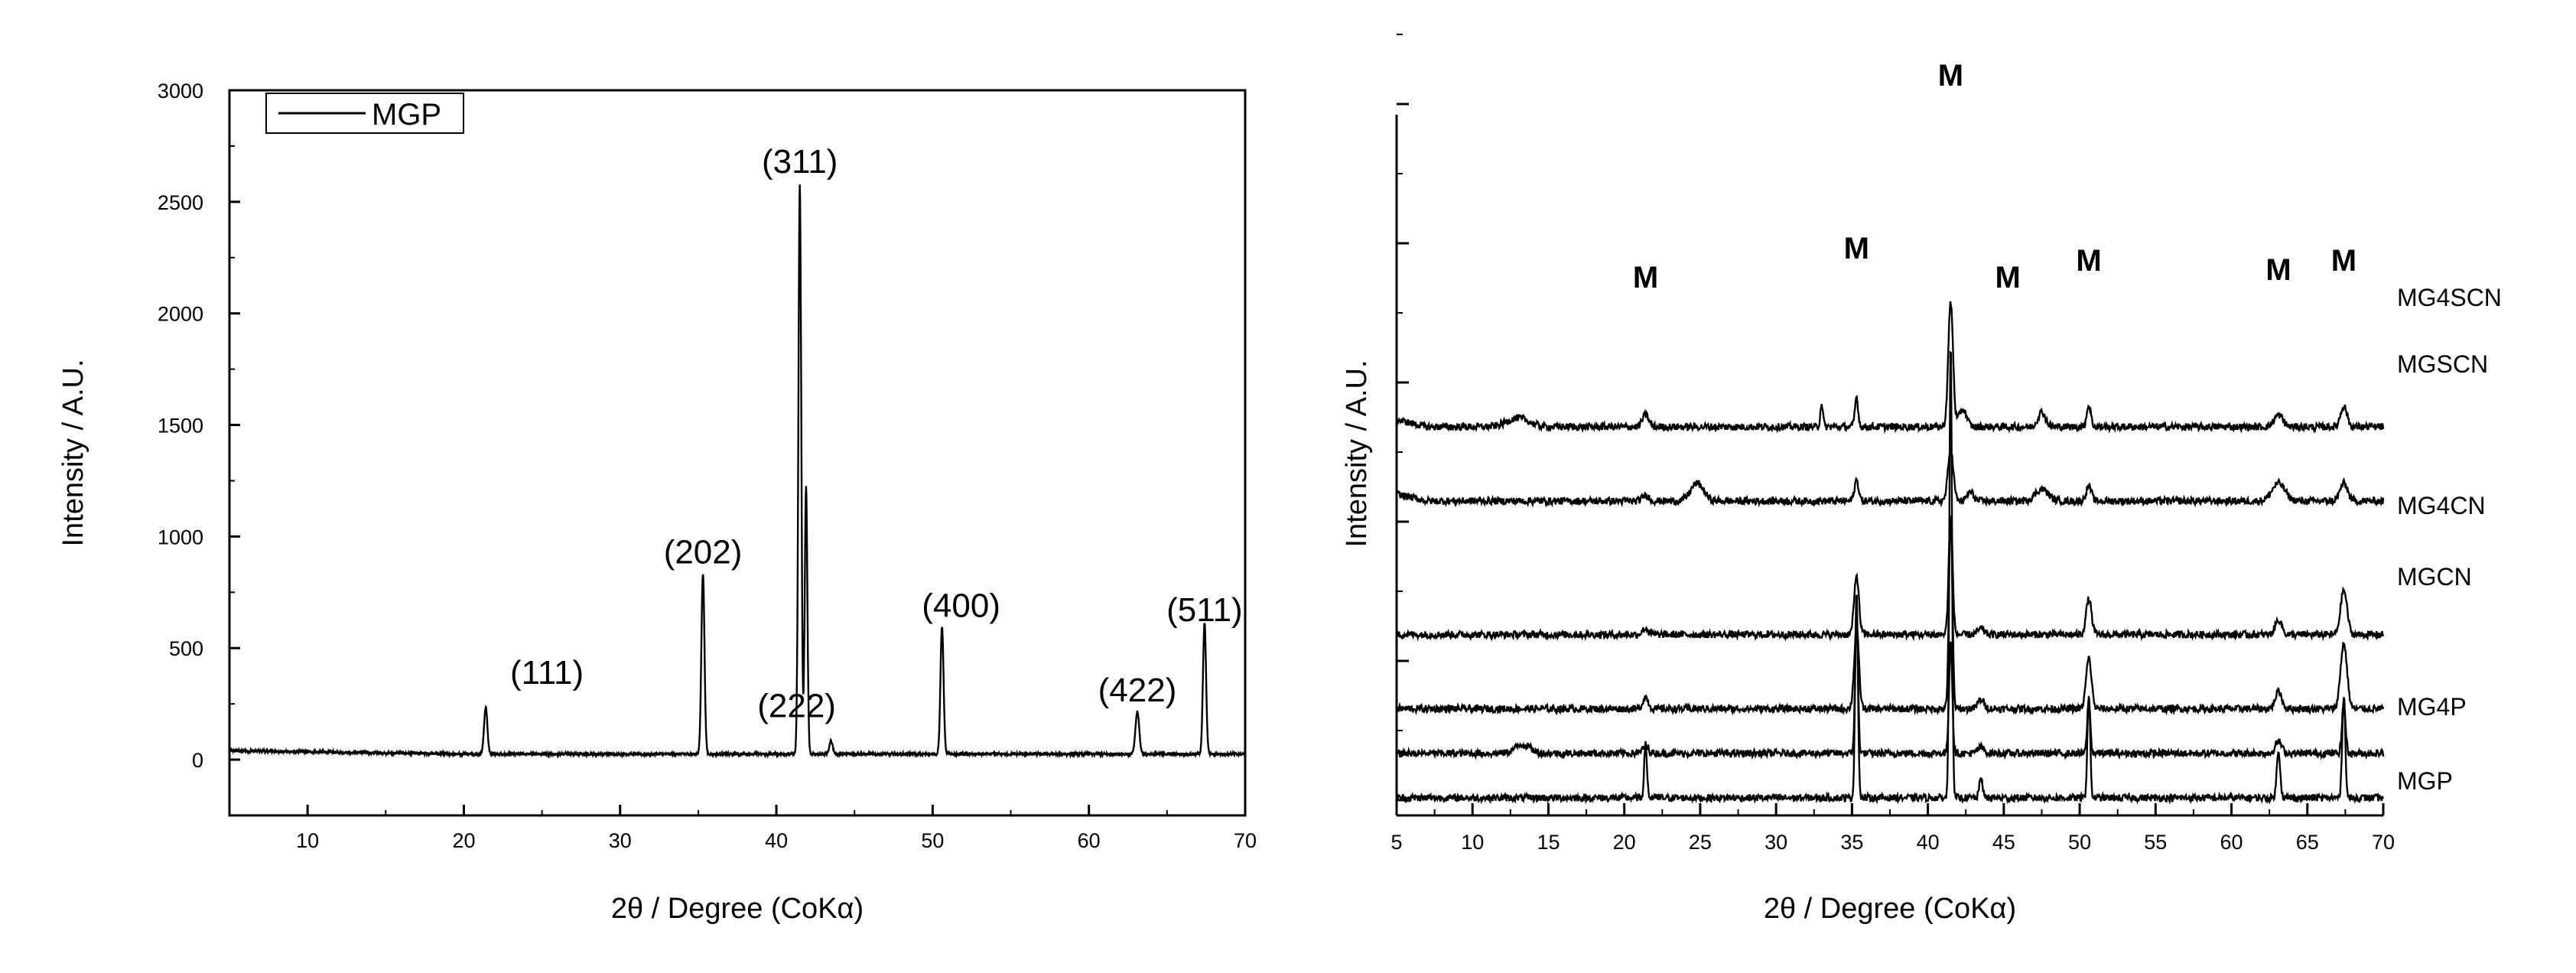 The image size is (2576, 973). What do you see at coordinates (547, 673) in the screenshot?
I see `peak-label: (111)` at bounding box center [547, 673].